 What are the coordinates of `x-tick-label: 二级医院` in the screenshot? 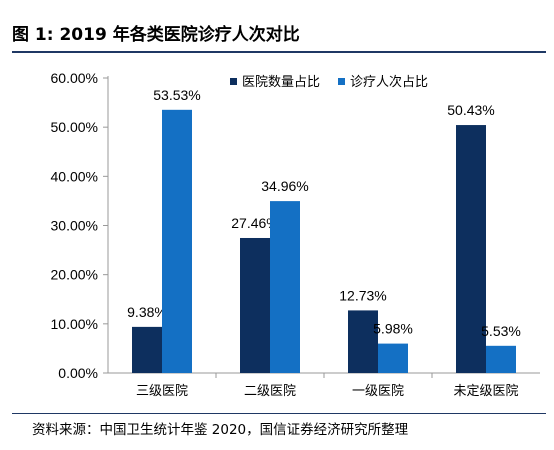 It's located at (270, 390).